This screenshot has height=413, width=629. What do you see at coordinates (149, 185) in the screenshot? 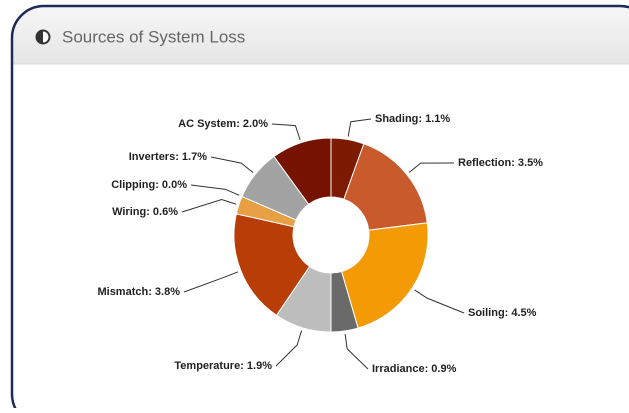
I see `data-label: Clipping: 0.0%` at bounding box center [149, 185].